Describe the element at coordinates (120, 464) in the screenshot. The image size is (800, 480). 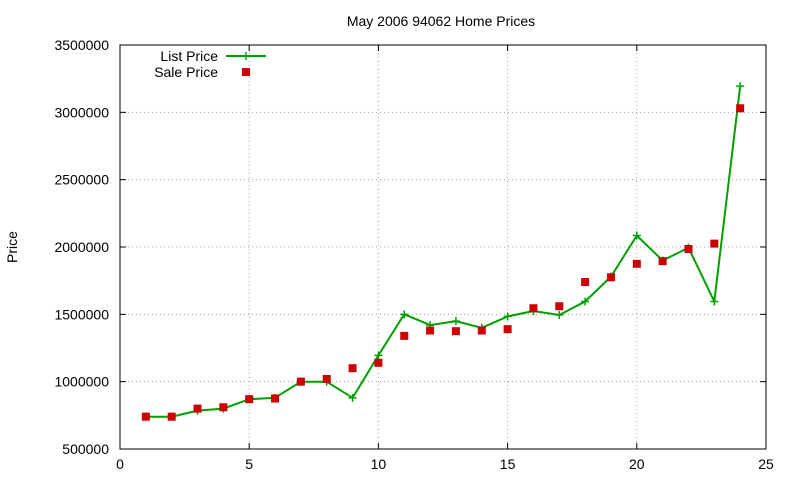
I see `x-tick-label: 0` at that location.